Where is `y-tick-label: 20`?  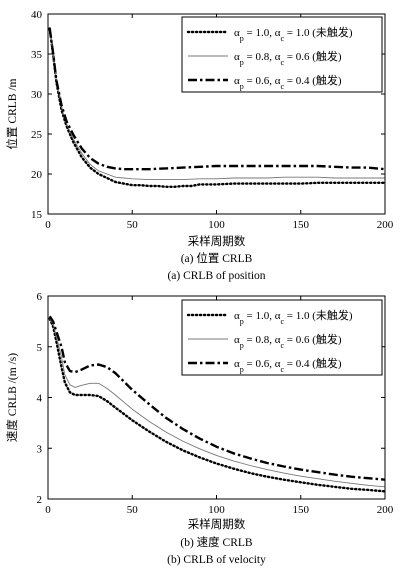
y-tick-label: 20 is located at coordinates (37, 175).